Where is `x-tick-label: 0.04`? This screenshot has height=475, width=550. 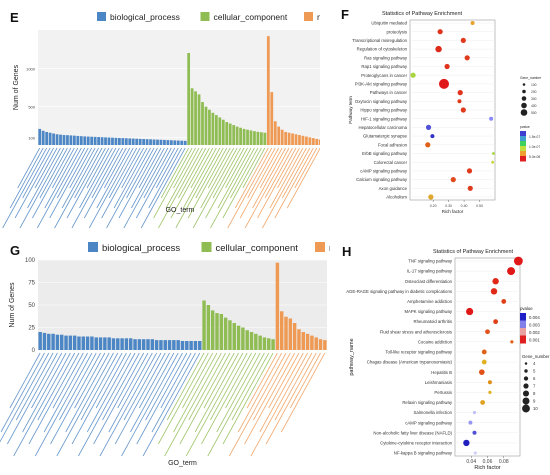
x-tick-label: 0.04 is located at coordinates (471, 462).